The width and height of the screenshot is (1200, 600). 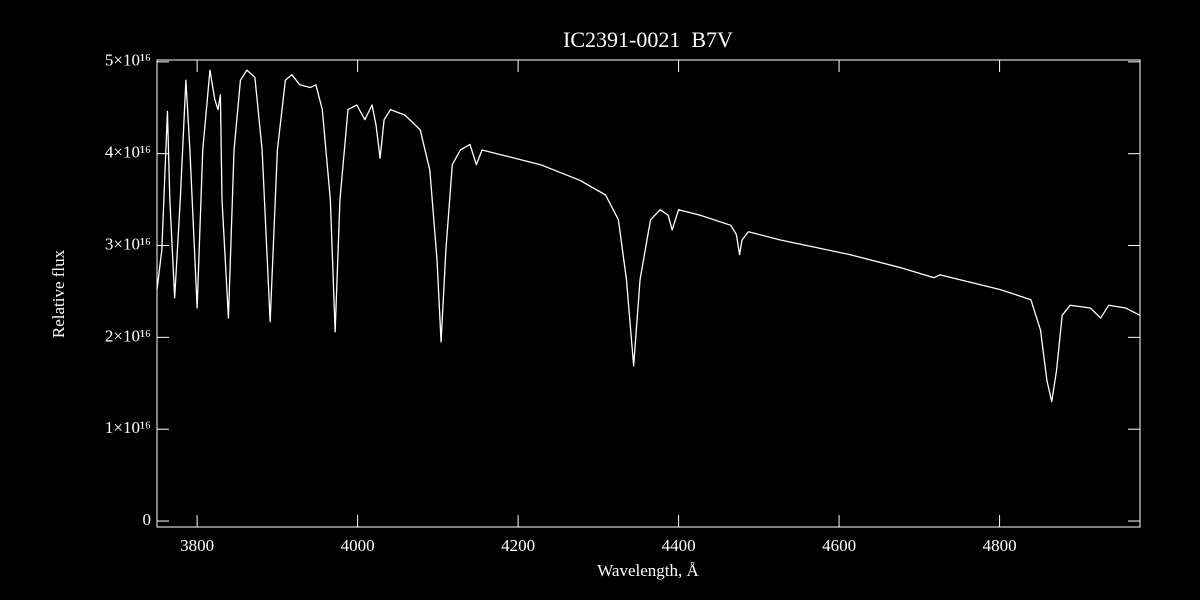 What do you see at coordinates (1000, 545) in the screenshot?
I see `x-tick-label: 4800` at bounding box center [1000, 545].